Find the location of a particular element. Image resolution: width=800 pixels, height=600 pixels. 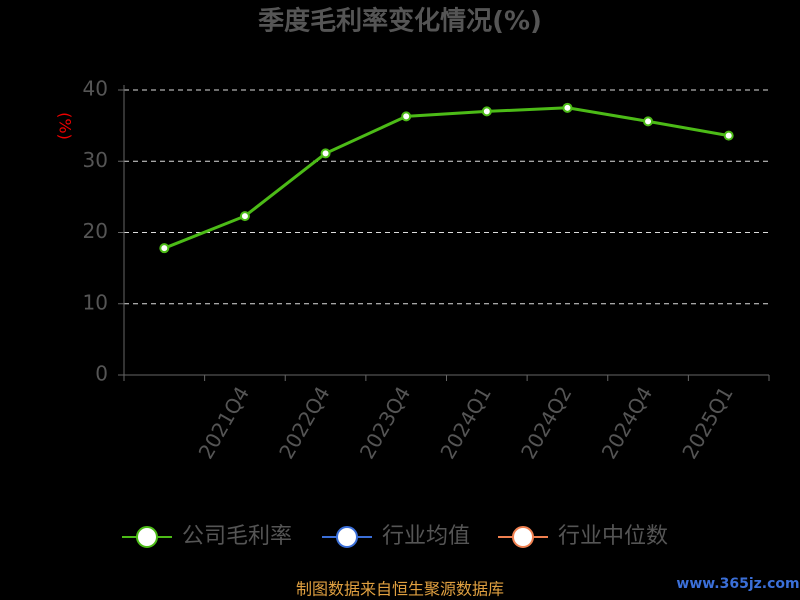

footer: 制图数据来自恒生聚源数据库 is located at coordinates (400, 589).